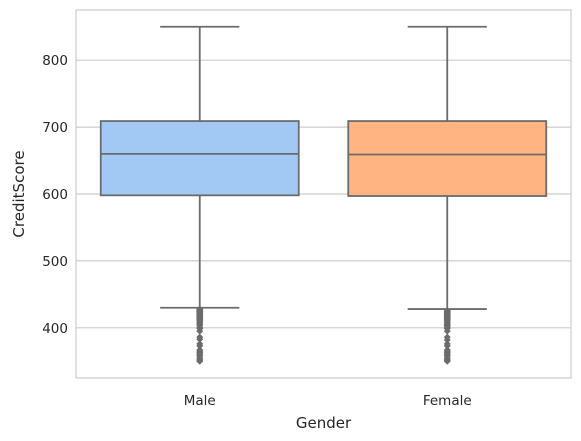 The image size is (581, 441). Describe the element at coordinates (55, 61) in the screenshot. I see `y-tick-label-800: 800` at that location.